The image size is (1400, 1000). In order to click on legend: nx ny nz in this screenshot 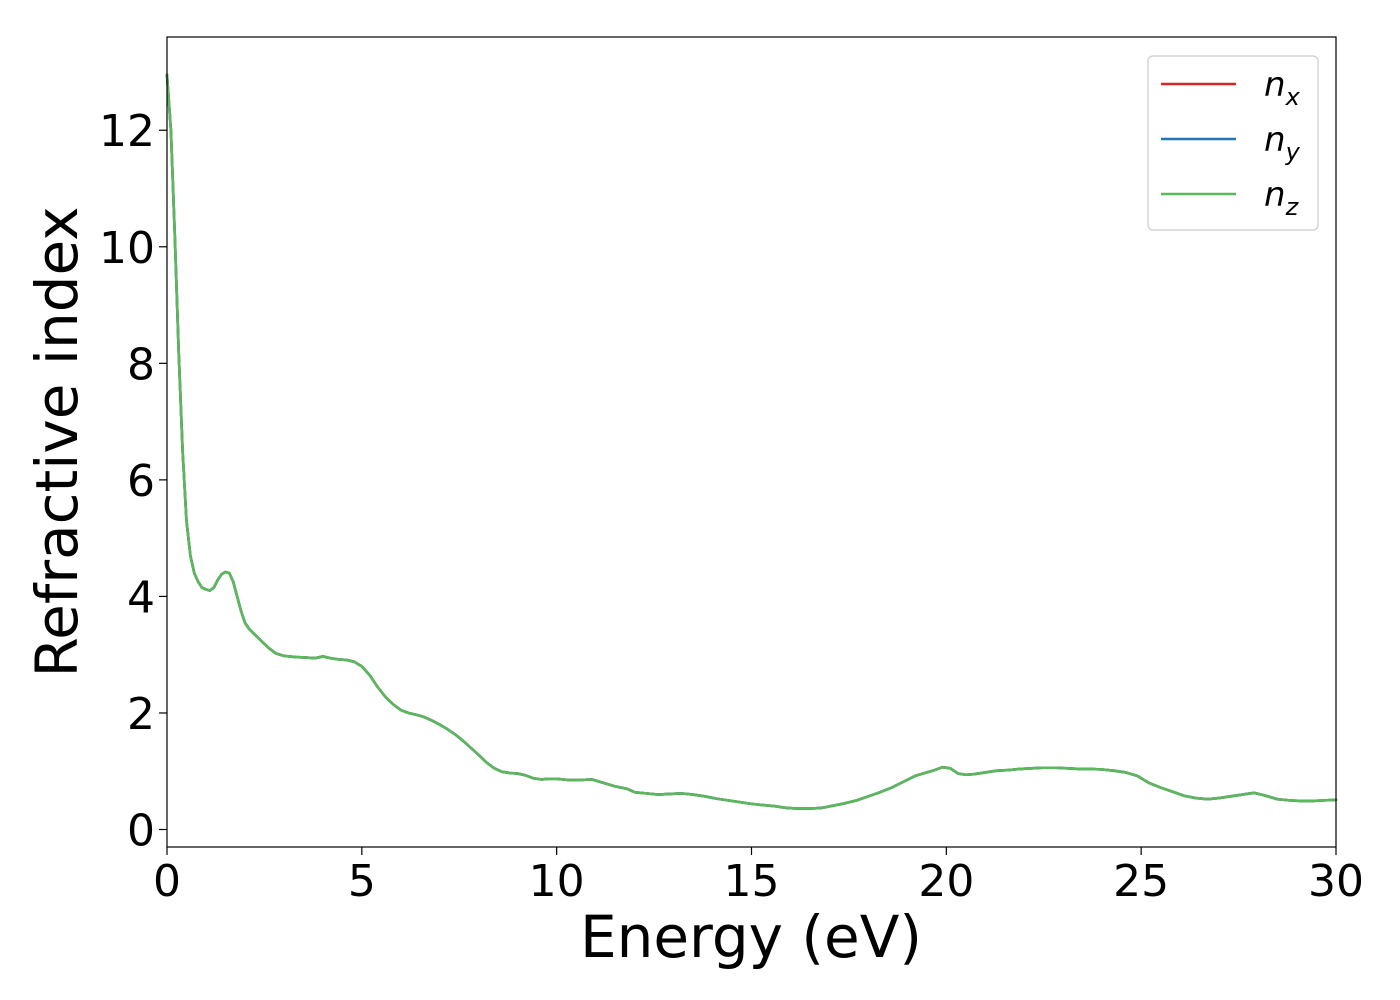, I will do `click(1233, 143)`.